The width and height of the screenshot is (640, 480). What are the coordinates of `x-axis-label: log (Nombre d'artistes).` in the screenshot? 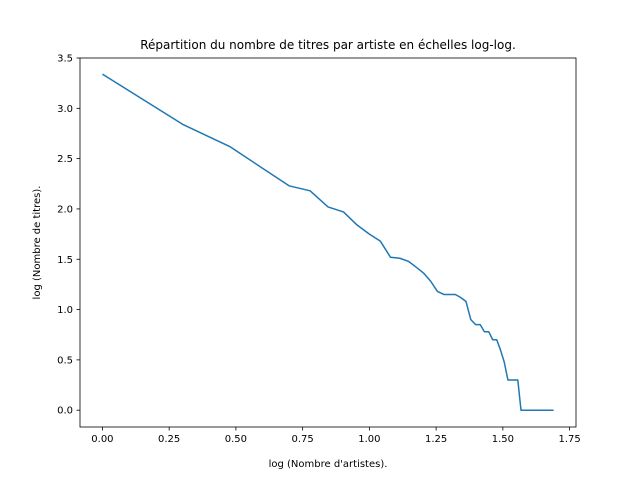 It's located at (328, 464).